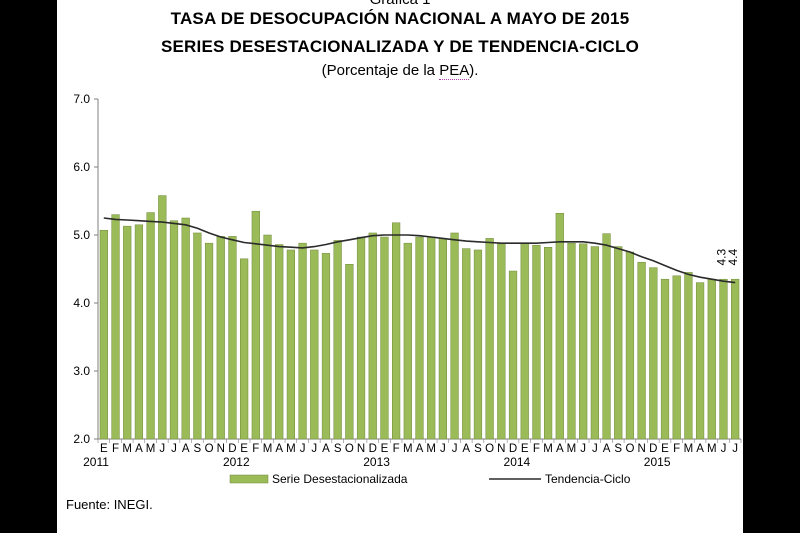 Image resolution: width=800 pixels, height=533 pixels. I want to click on chart-unit: (Porcentaje de la PEA)., so click(400, 71).